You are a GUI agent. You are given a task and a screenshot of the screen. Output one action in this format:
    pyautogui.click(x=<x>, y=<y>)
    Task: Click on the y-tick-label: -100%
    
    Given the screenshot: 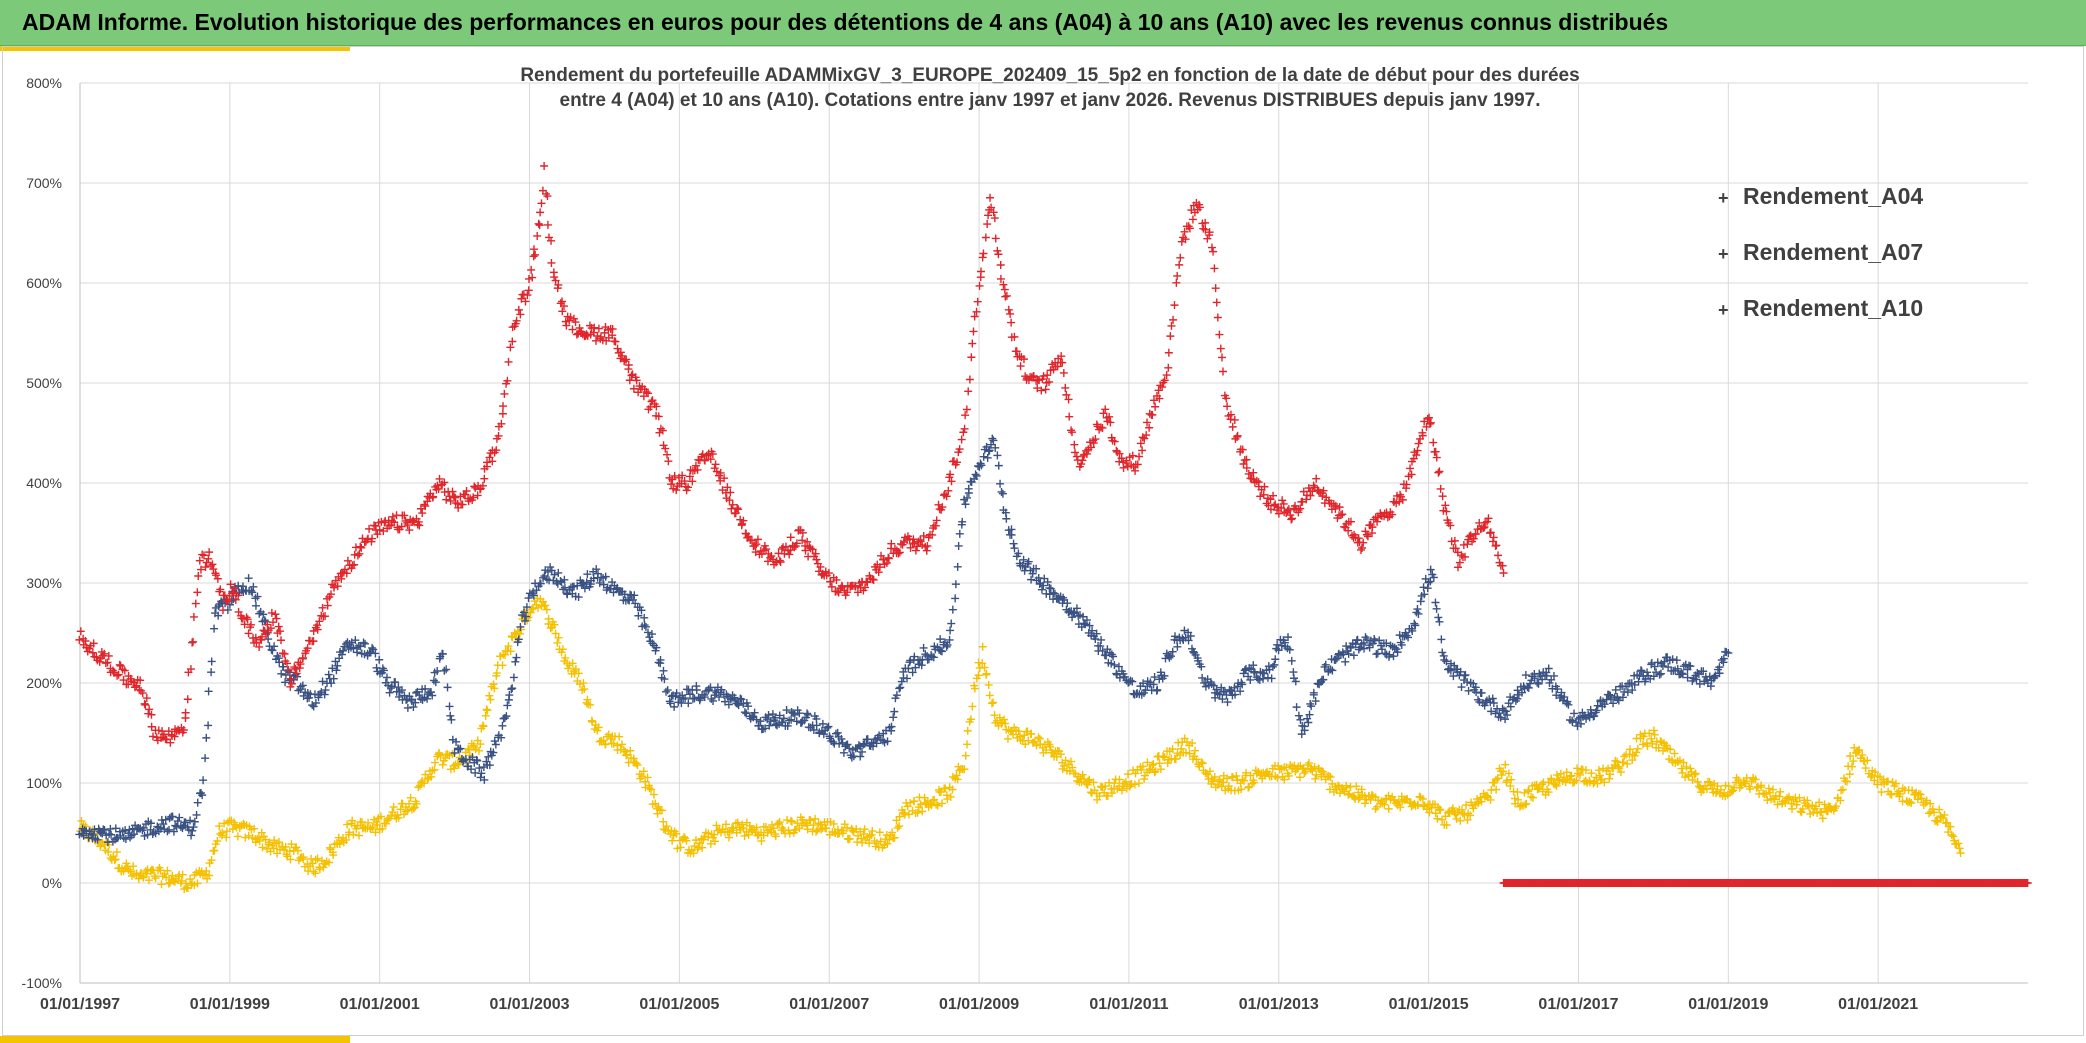 What is the action you would take?
    pyautogui.click(x=42, y=983)
    